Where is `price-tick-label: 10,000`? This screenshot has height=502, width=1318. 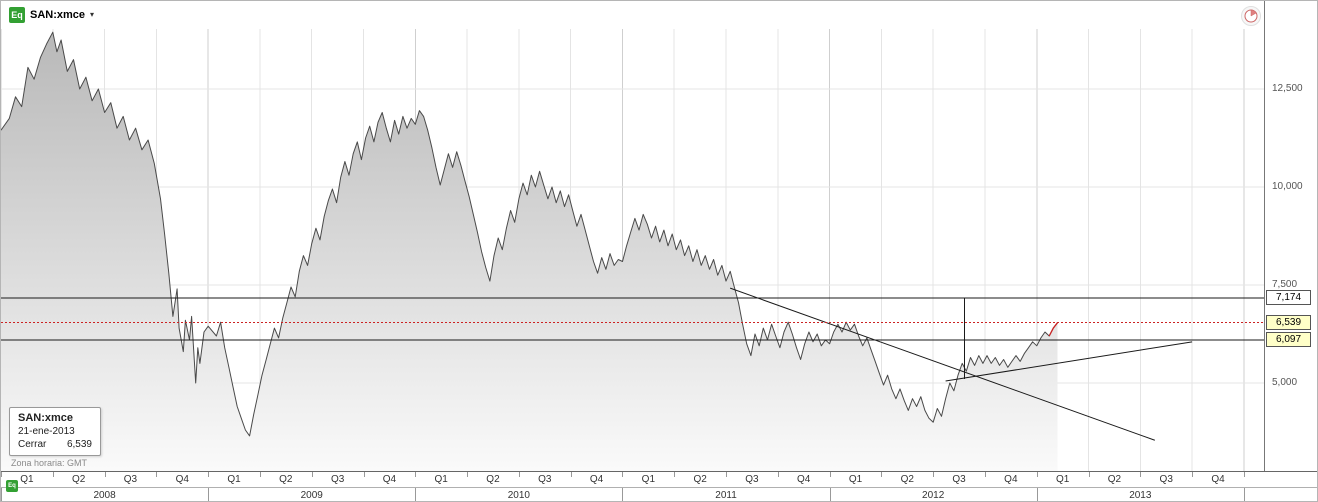
price-tick-label: 10,000 is located at coordinates (1287, 186).